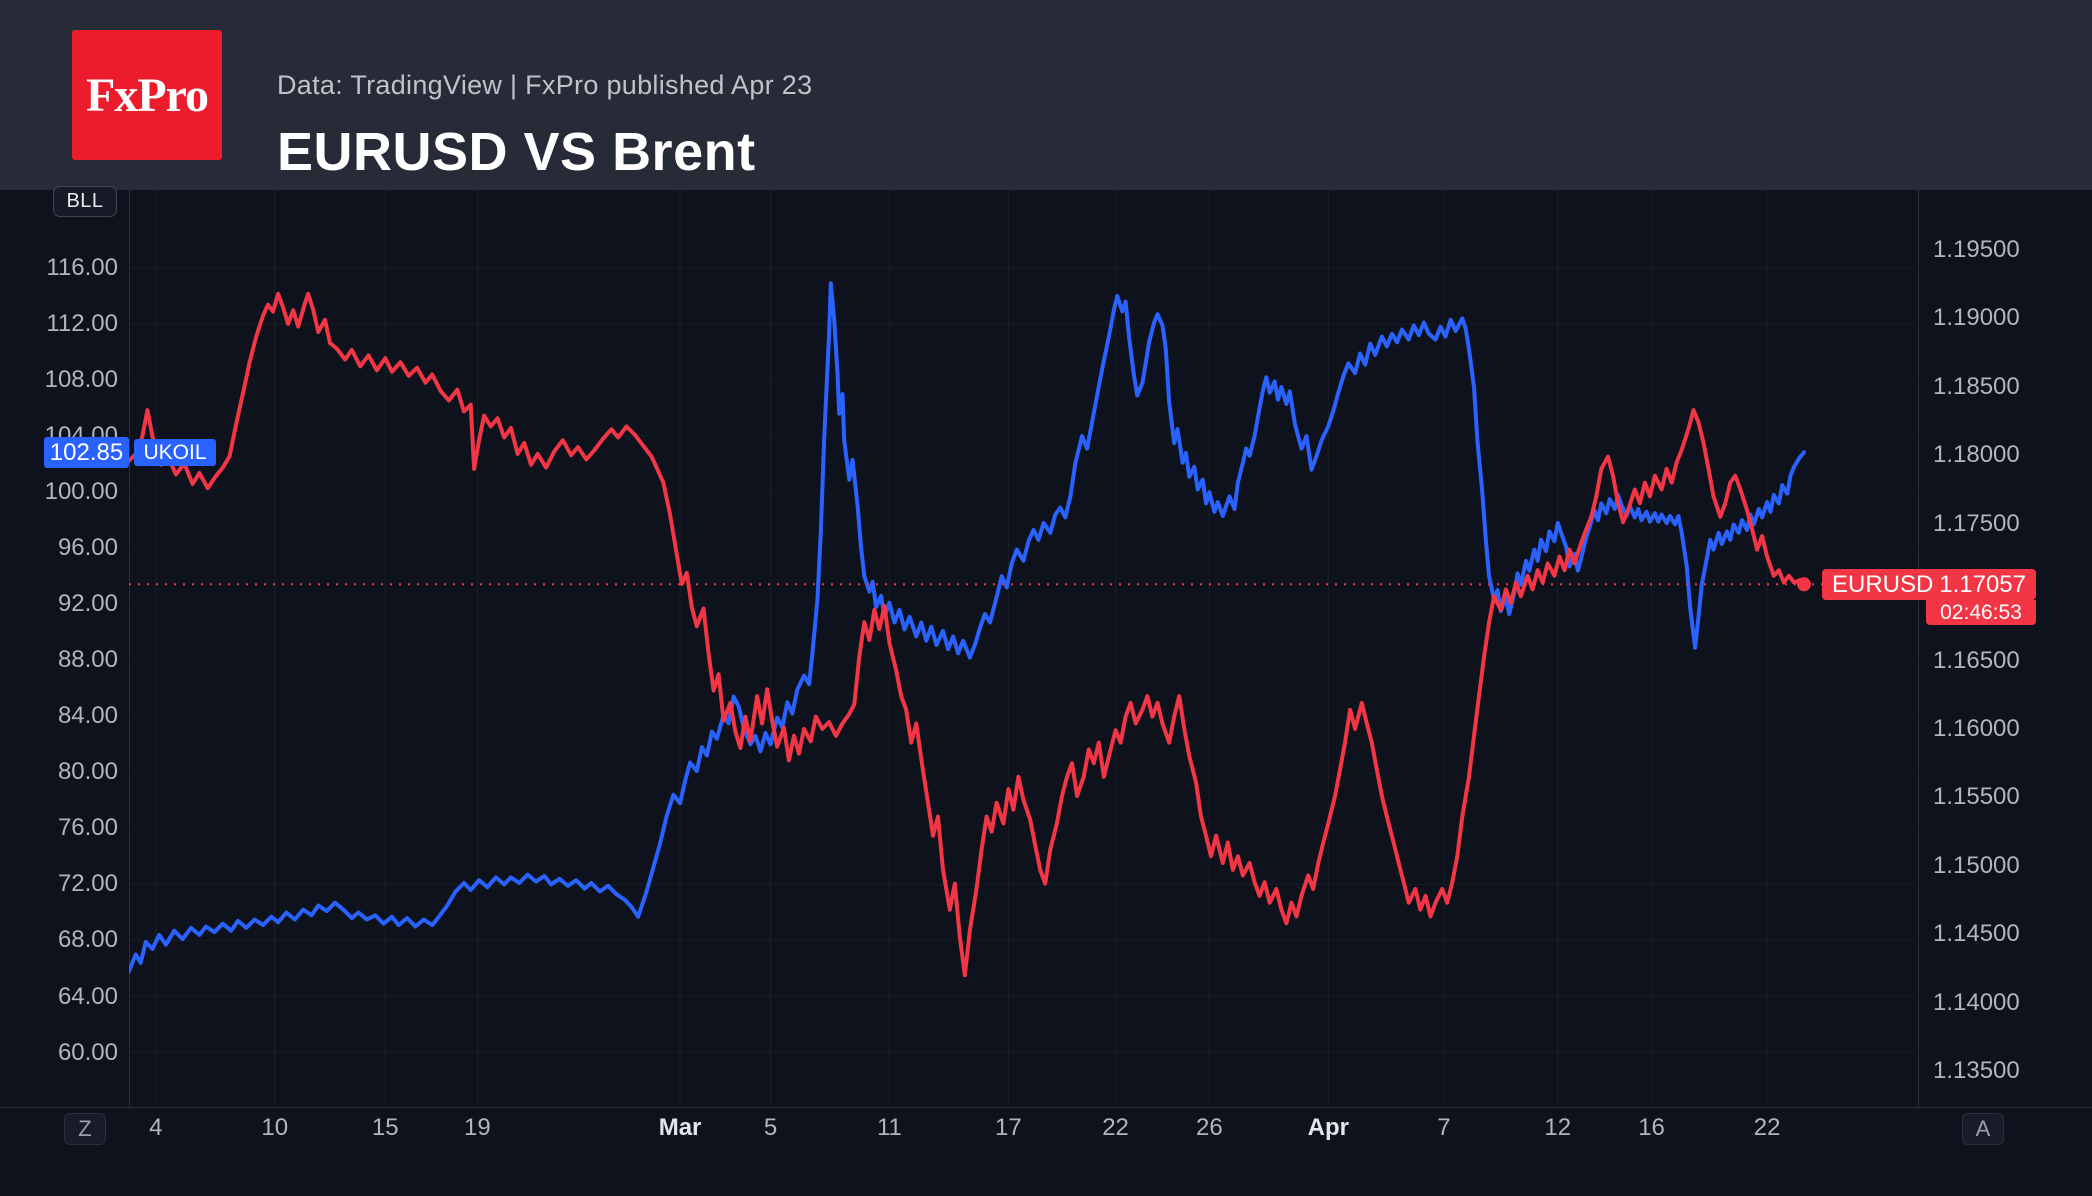  I want to click on right-axis-label: 1.14500, so click(1976, 934).